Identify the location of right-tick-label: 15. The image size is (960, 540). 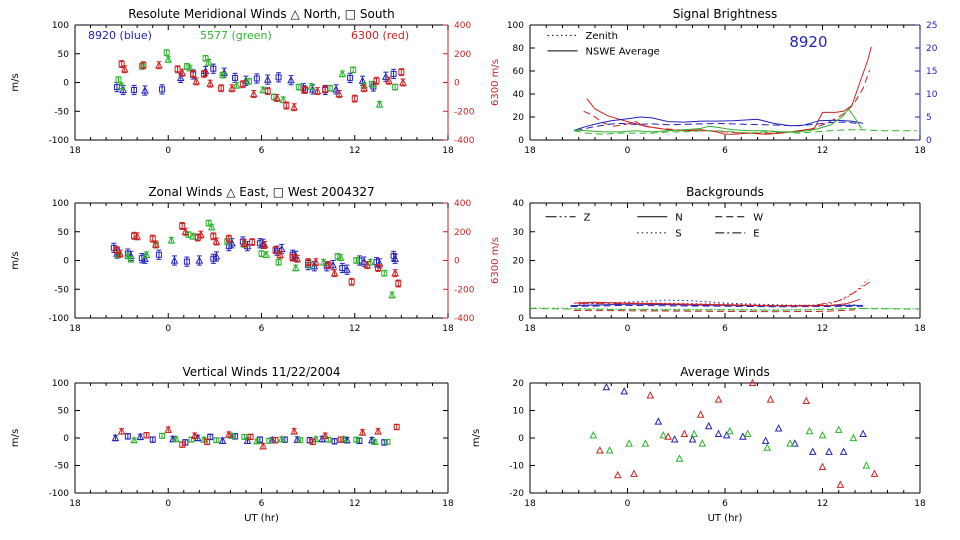
(931, 72).